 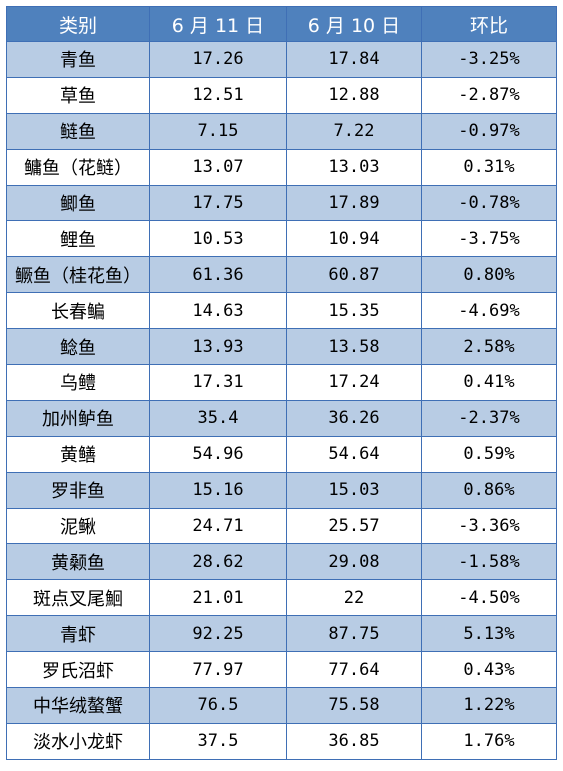 I want to click on jun-11-price-cell: 15.16, so click(x=218, y=490).